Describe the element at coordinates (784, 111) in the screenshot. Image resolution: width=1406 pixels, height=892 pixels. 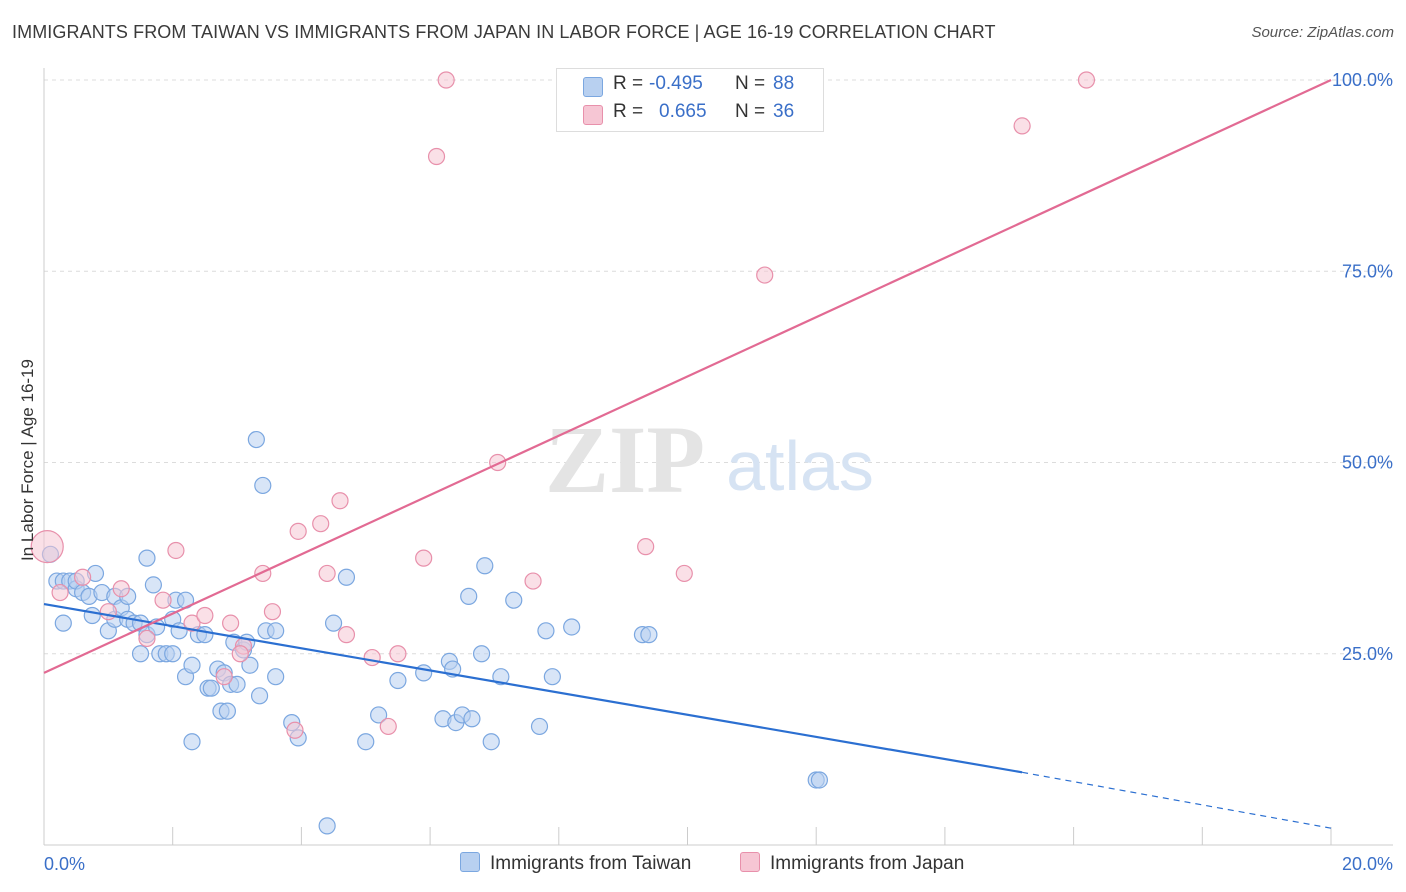
I see `legend-n-value: 36` at that location.